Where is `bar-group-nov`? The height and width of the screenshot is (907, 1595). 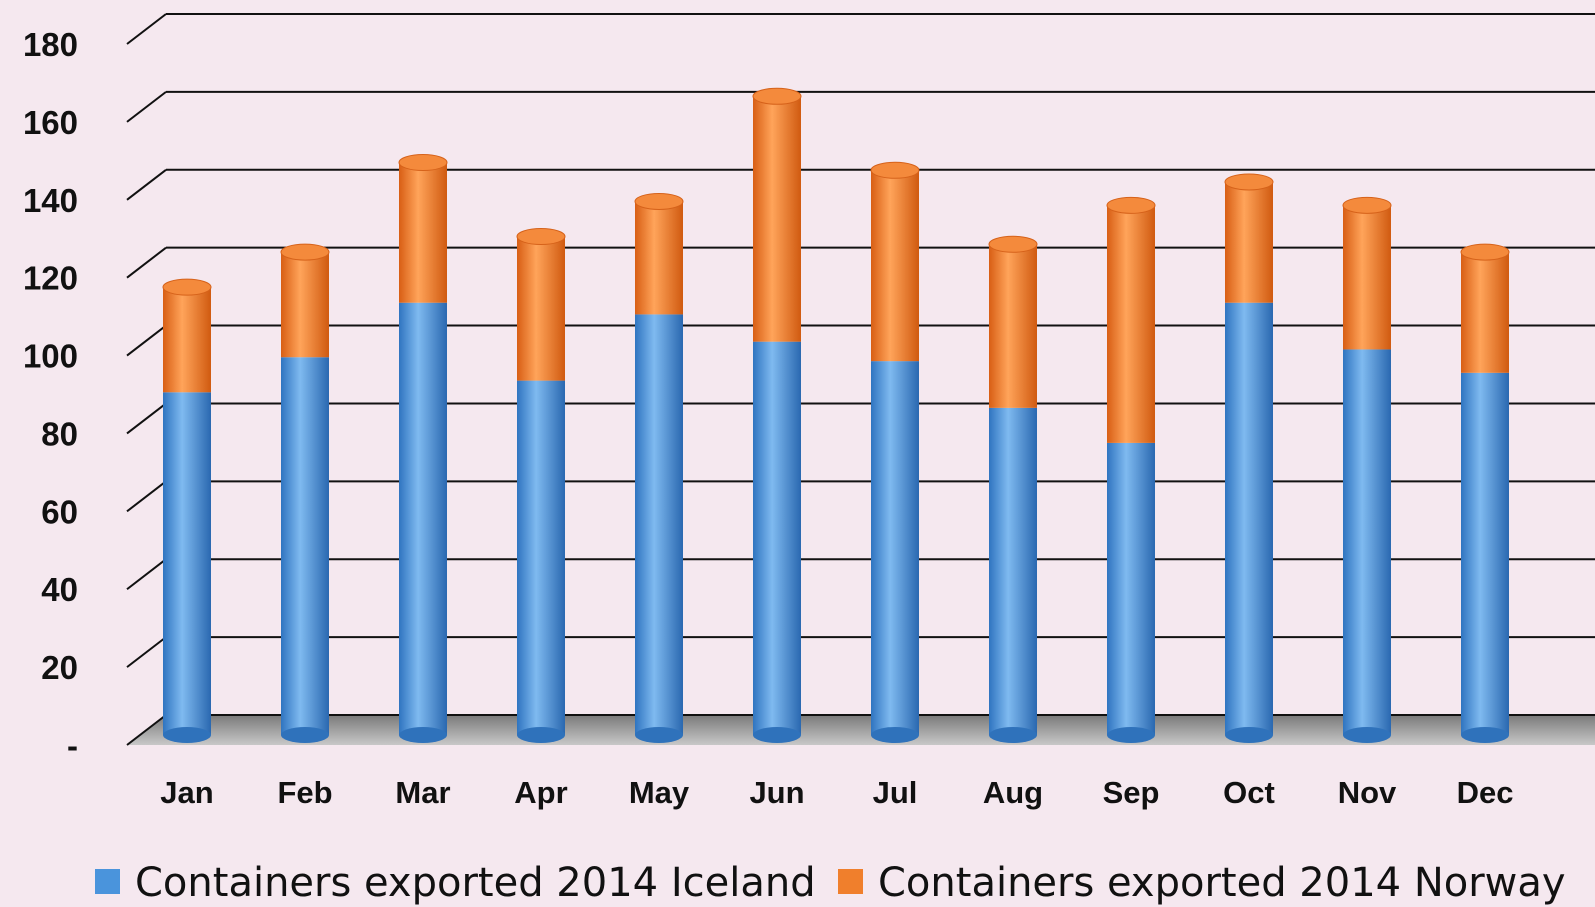 bar-group-nov is located at coordinates (1367, 469).